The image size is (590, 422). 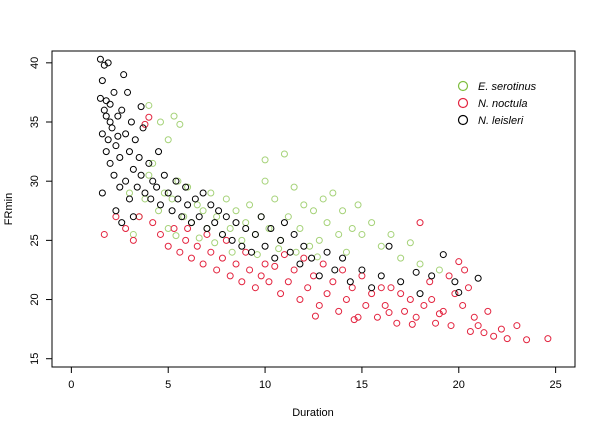 I want to click on y-tick-label: 30, so click(x=35, y=181).